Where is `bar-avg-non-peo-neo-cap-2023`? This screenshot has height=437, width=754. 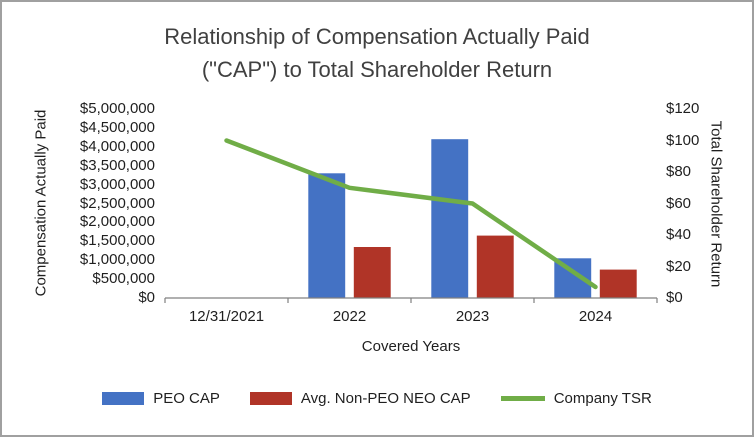
bar-avg-non-peo-neo-cap-2023 is located at coordinates (495, 266).